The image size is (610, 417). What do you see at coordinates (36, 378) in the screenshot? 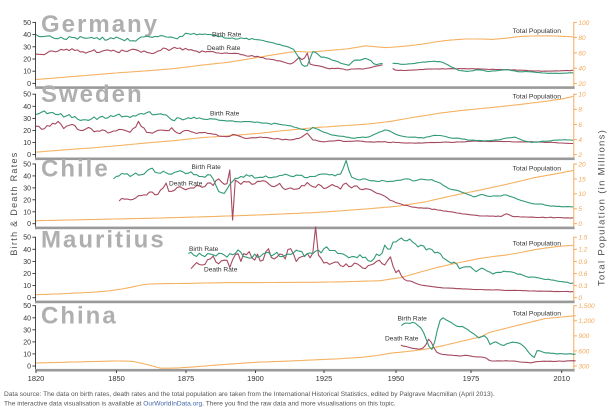
I see `svg-text: 1820` at bounding box center [36, 378].